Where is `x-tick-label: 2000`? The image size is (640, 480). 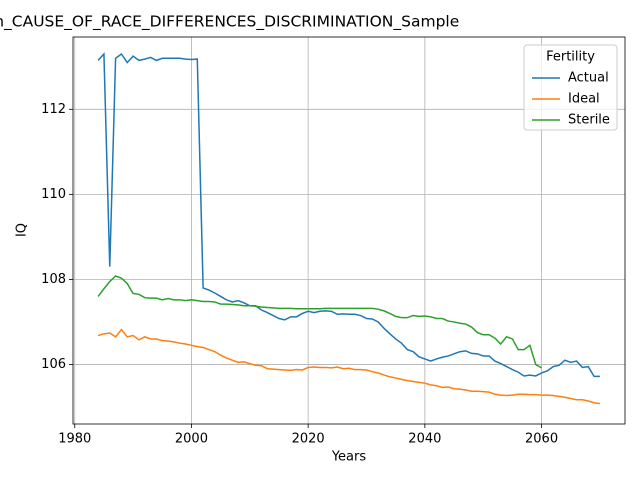 x-tick-label: 2000 is located at coordinates (191, 439).